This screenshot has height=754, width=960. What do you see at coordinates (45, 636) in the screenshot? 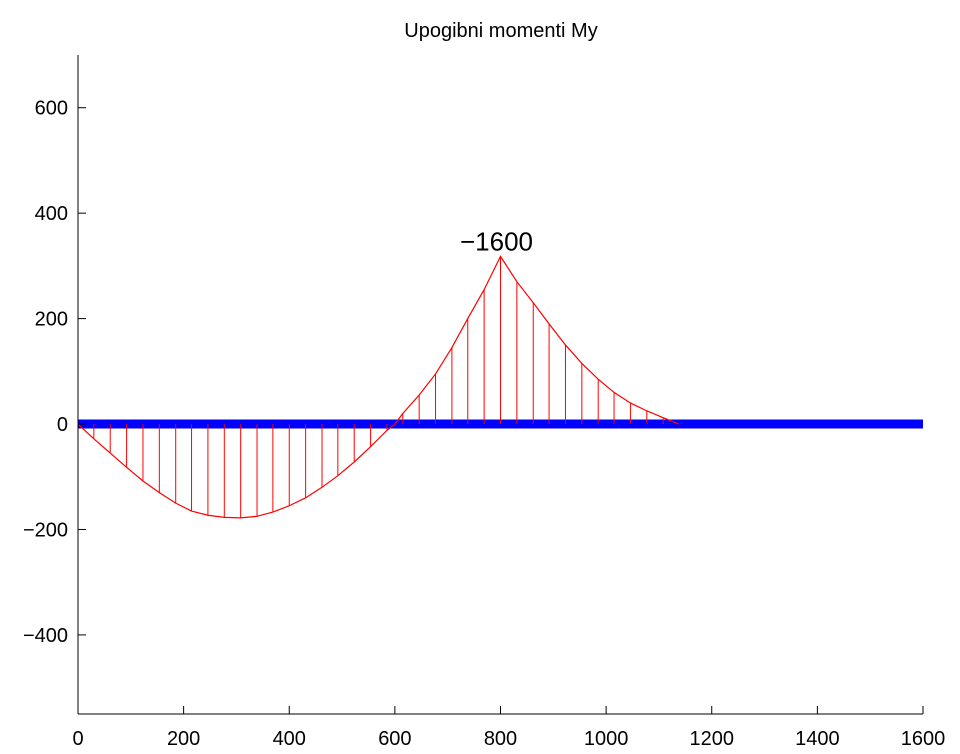
I see `y-tick-label-0: −400` at bounding box center [45, 636].